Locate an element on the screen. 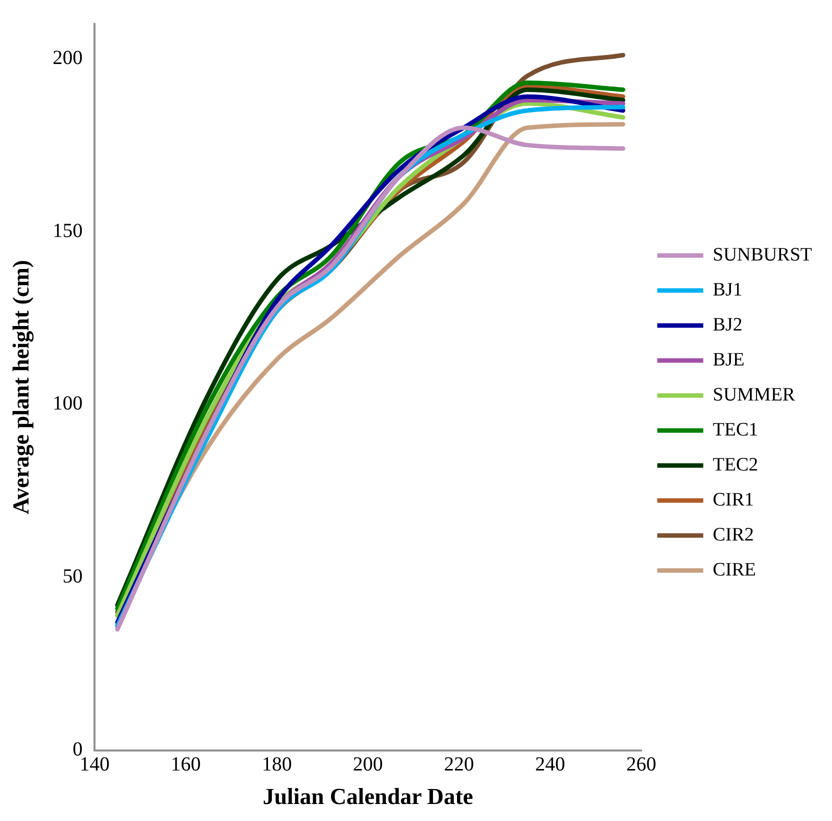  y-axis-title: Average plant height (cm) is located at coordinates (21, 387).